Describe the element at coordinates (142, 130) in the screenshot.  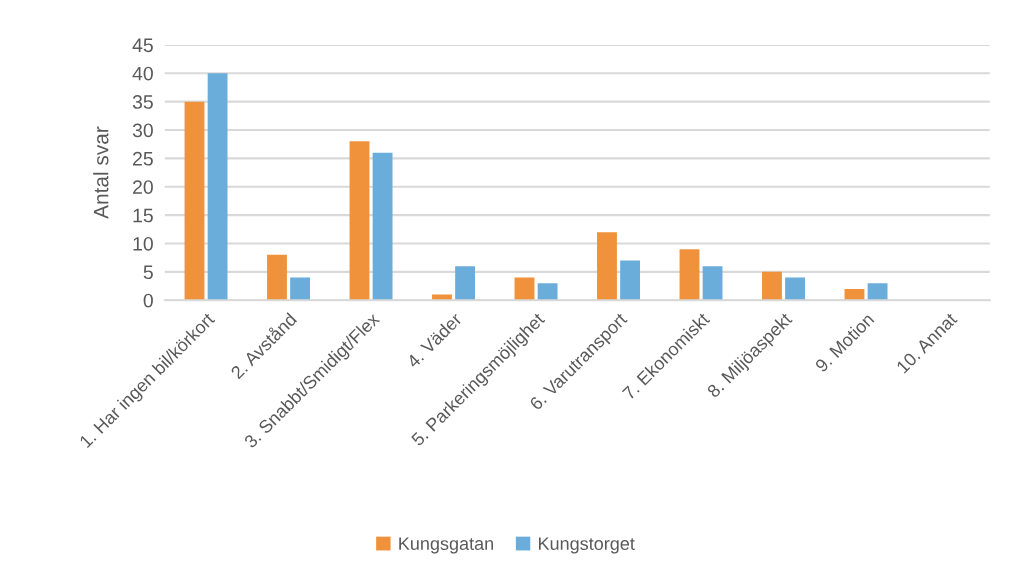
I see `y-tick-label: 30` at that location.